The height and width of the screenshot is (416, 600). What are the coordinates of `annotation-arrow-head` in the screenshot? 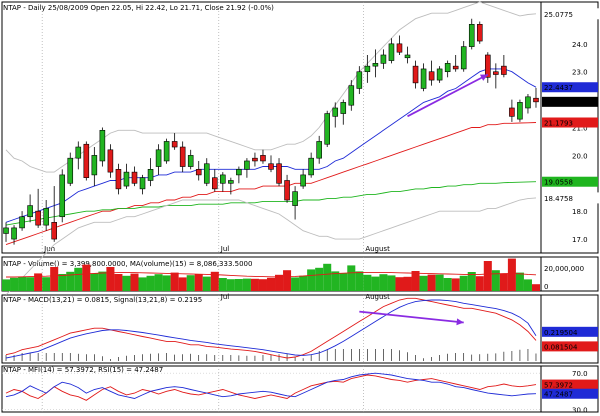 It's located at (460, 322).